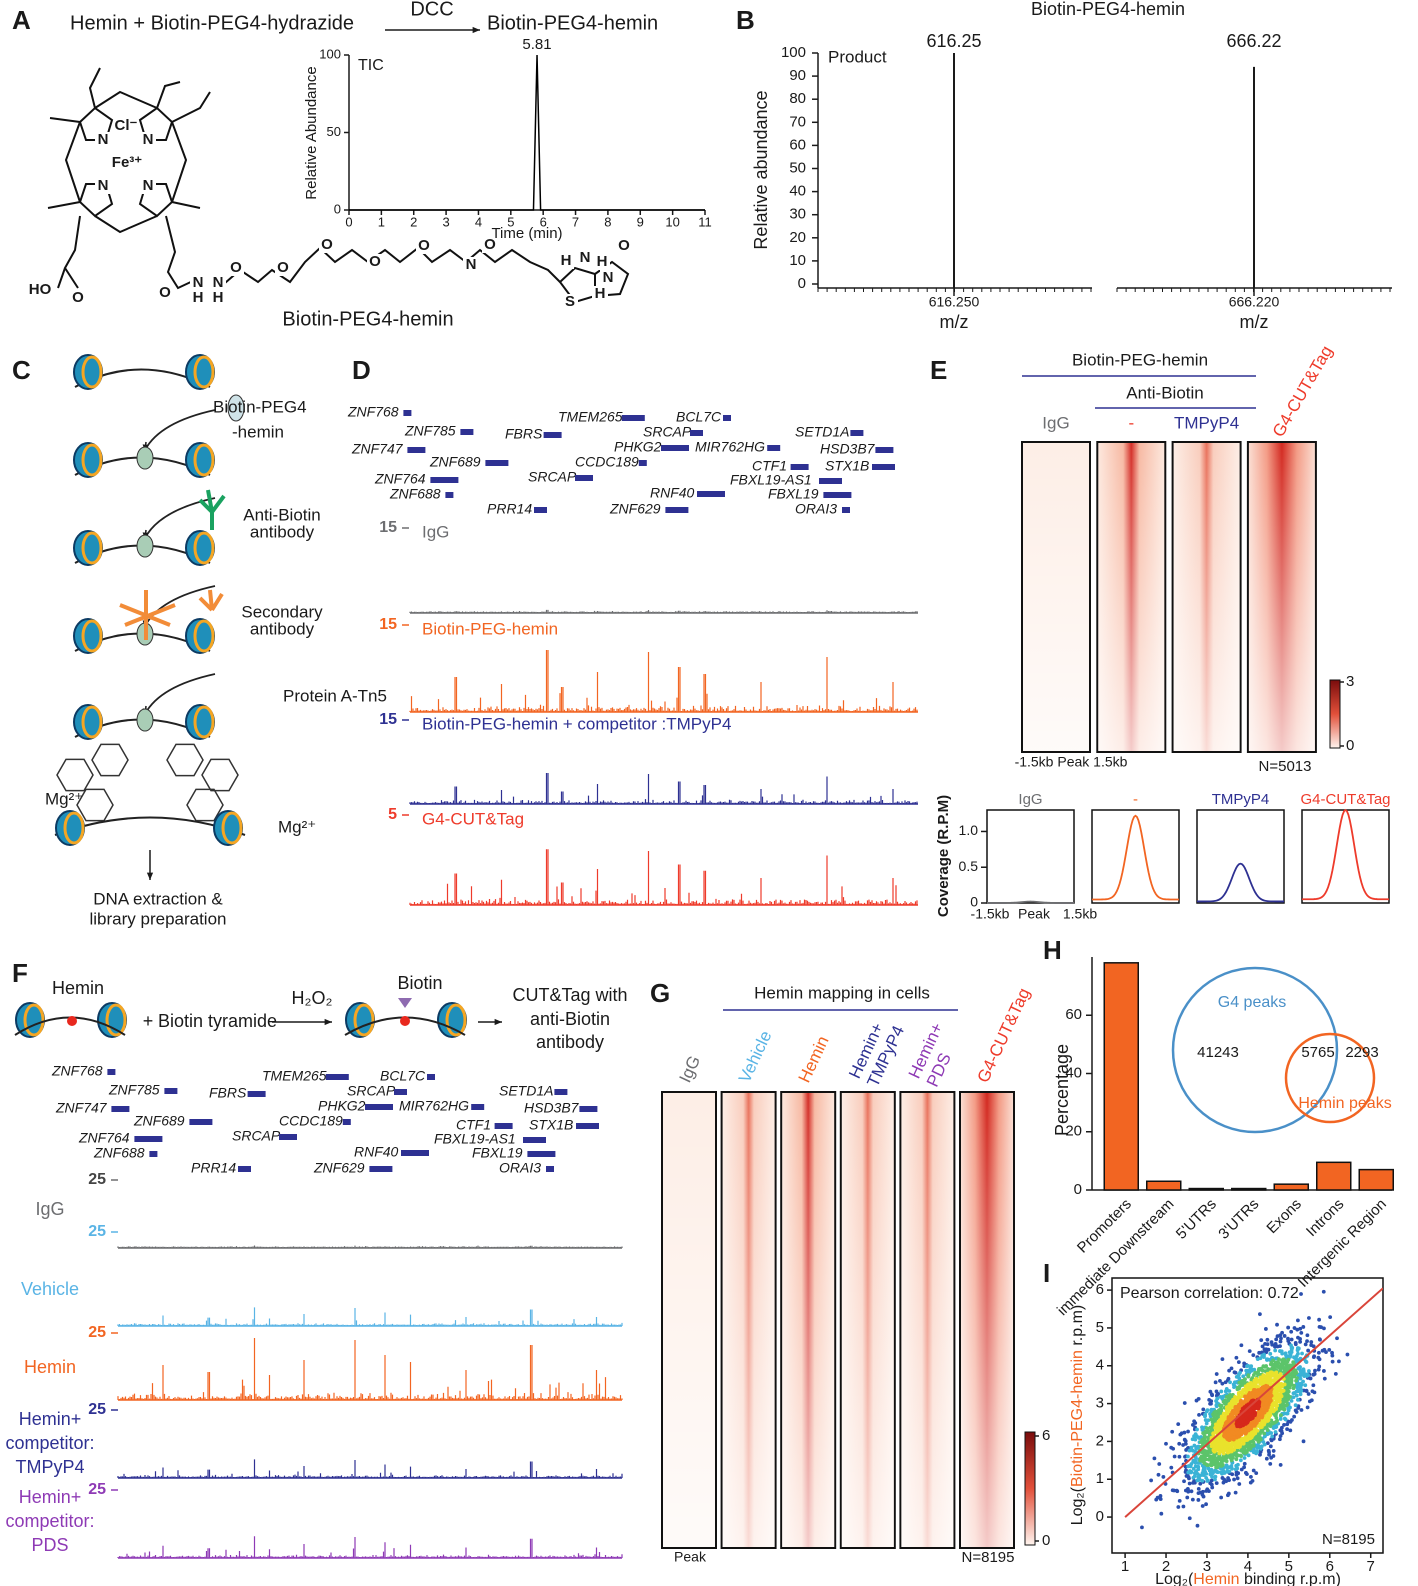 The height and width of the screenshot is (1586, 1418). What do you see at coordinates (21, 20) in the screenshot?
I see `panel-label: A` at bounding box center [21, 20].